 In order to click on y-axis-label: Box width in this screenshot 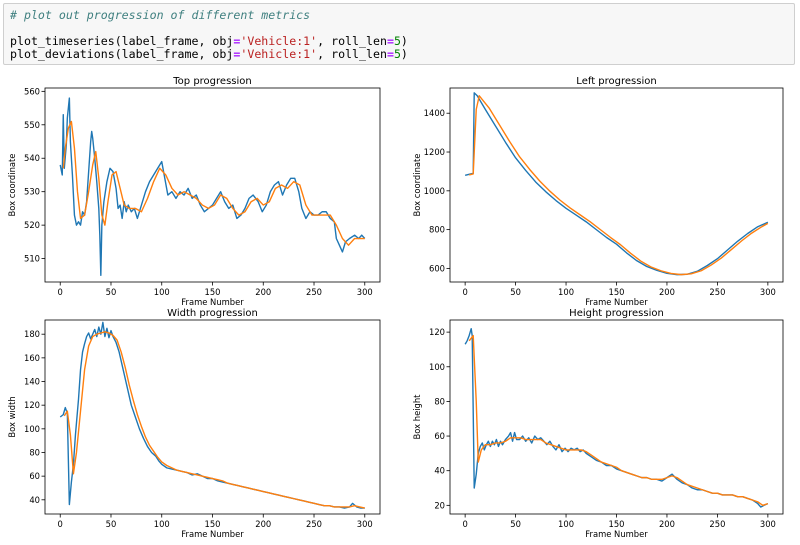, I will do `click(12, 416)`.